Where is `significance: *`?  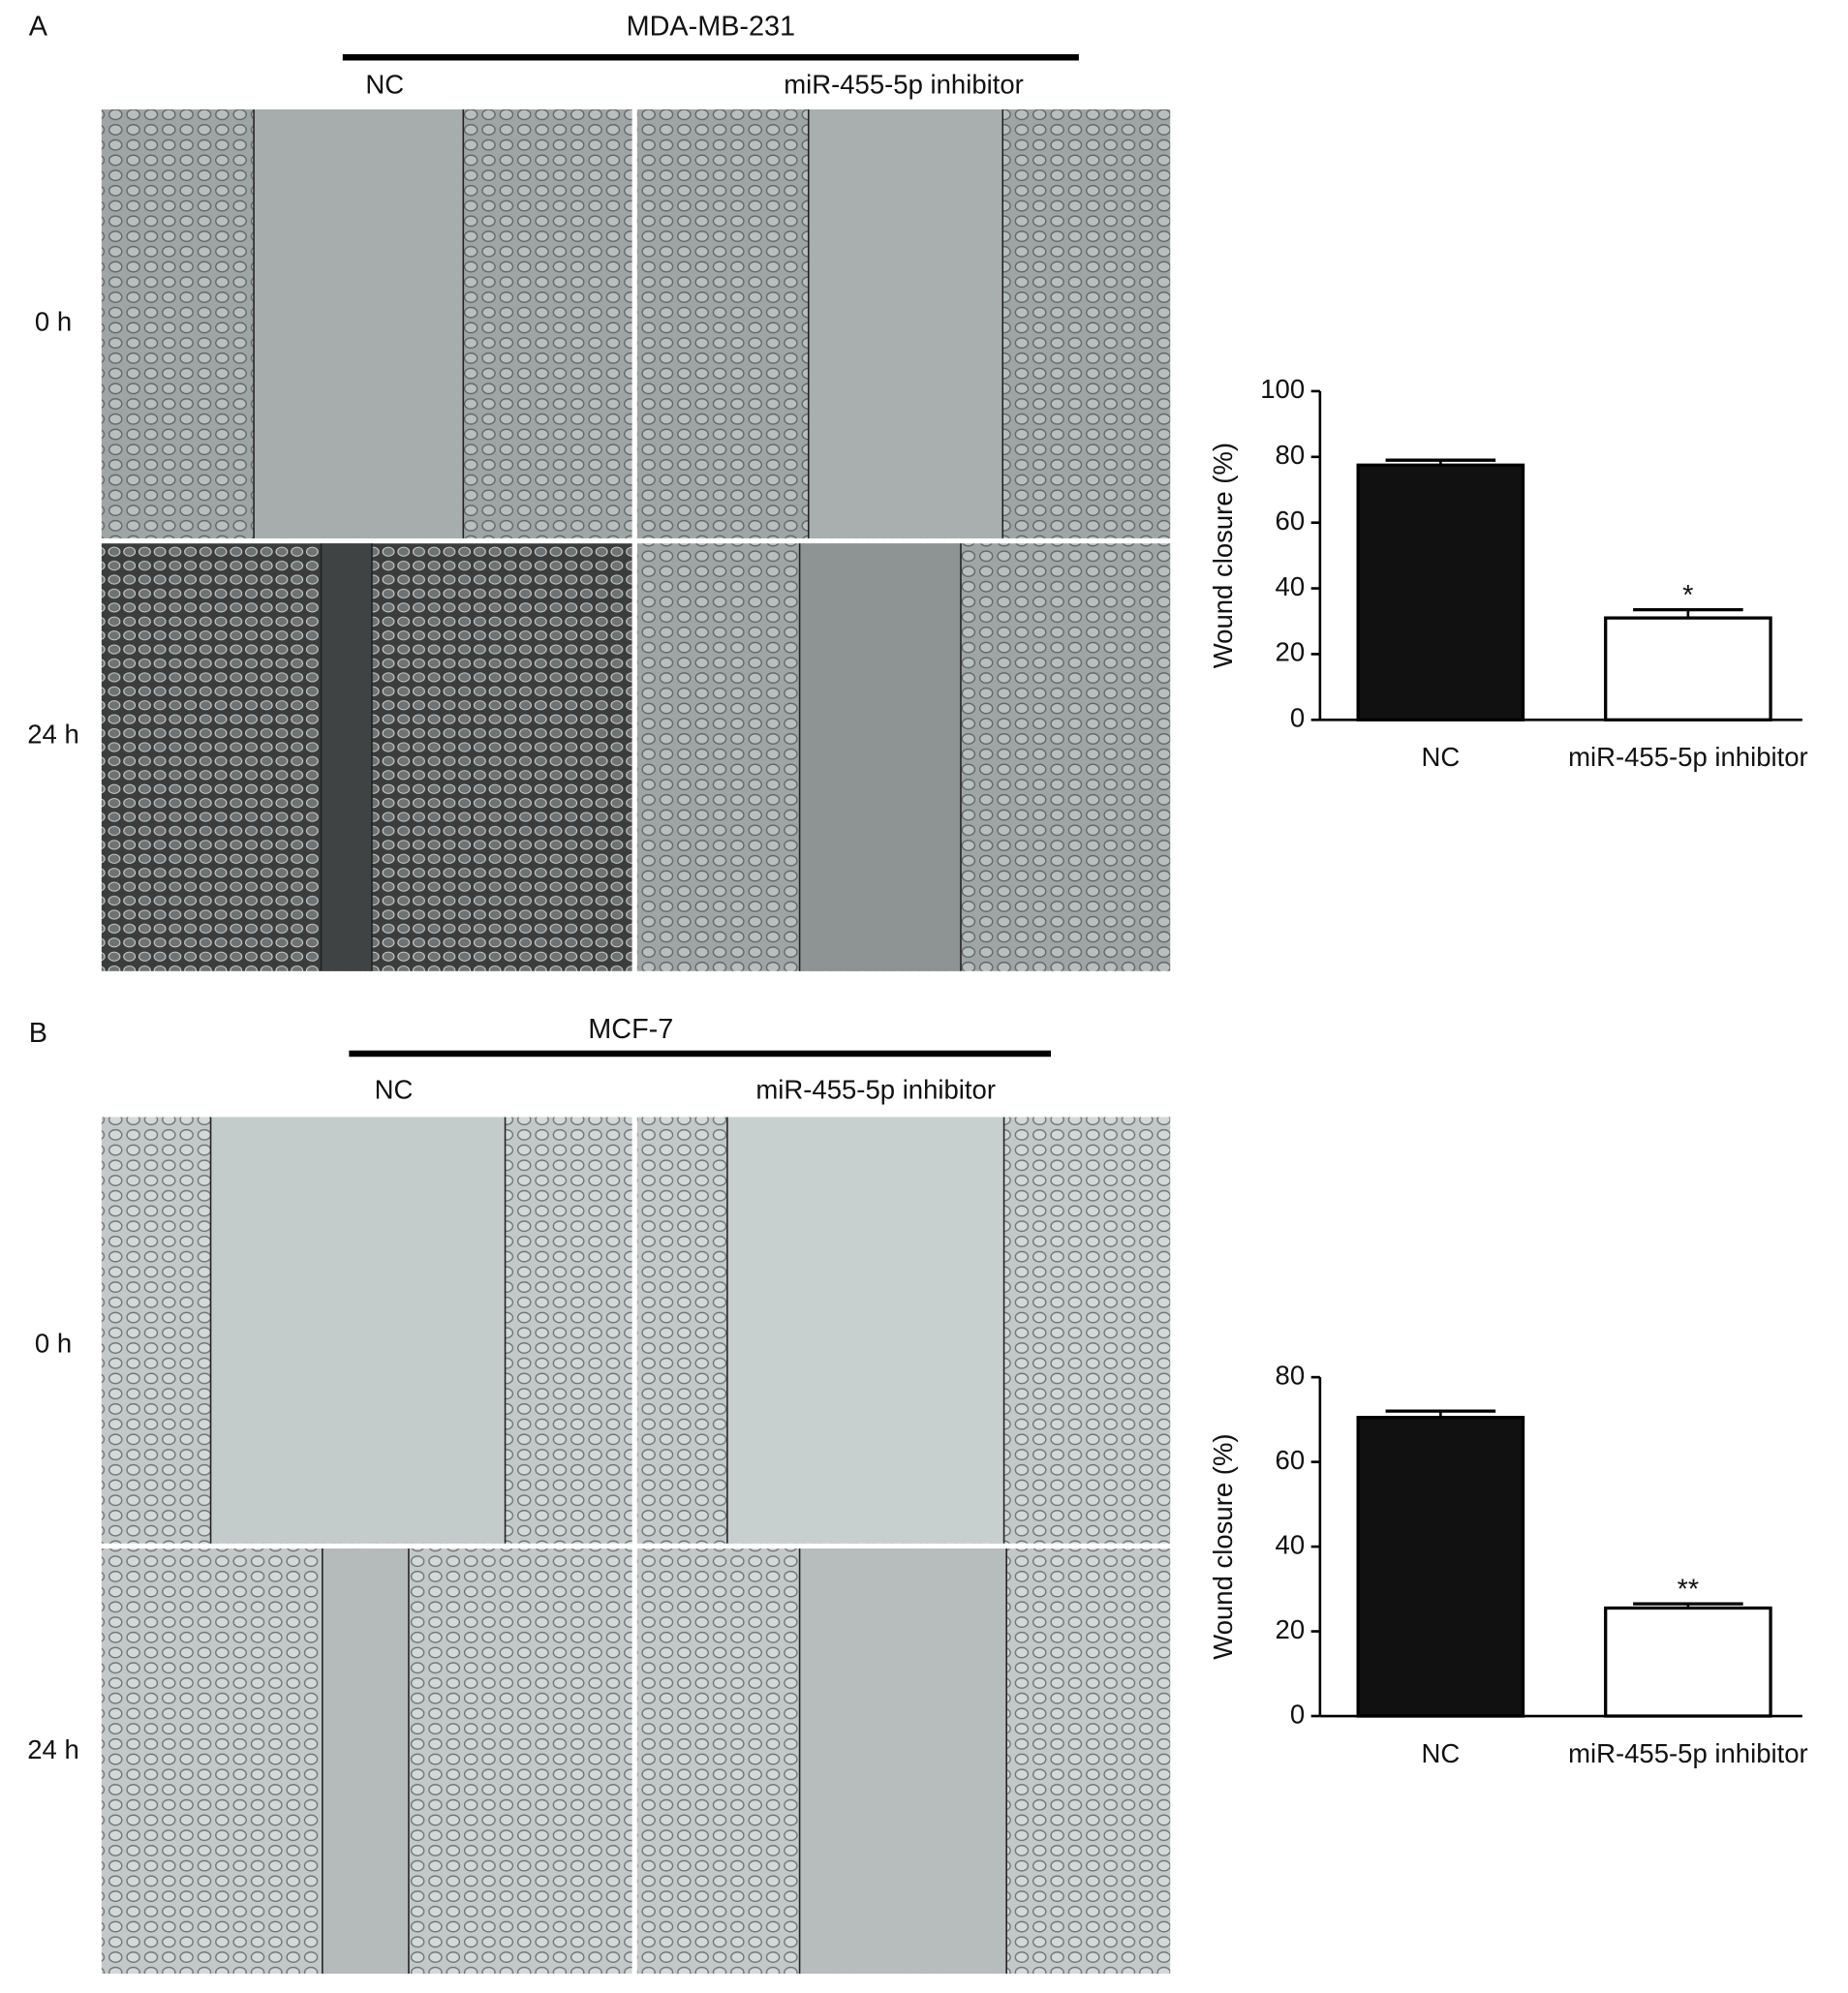 significance: * is located at coordinates (1687, 595).